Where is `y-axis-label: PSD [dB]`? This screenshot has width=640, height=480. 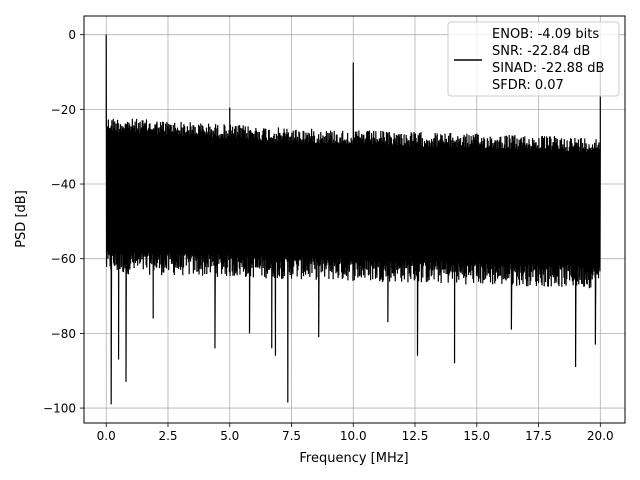
y-axis-label: PSD [dB] is located at coordinates (21, 219).